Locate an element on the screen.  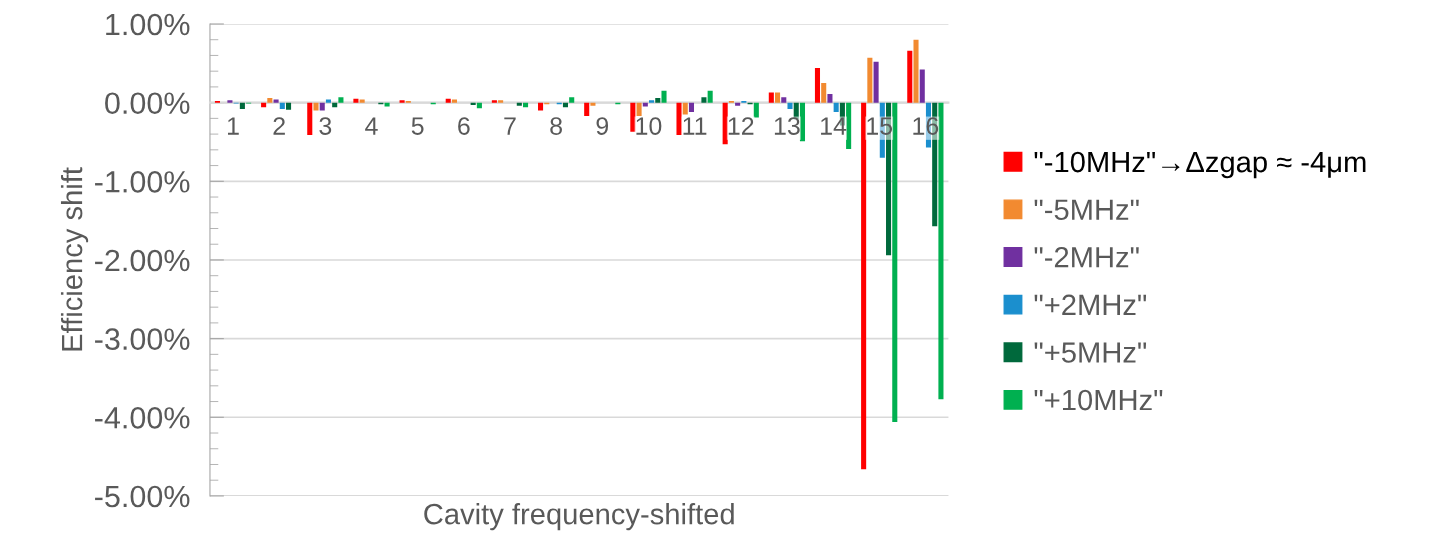
y-tick-label: -1.00% is located at coordinates (142, 182).